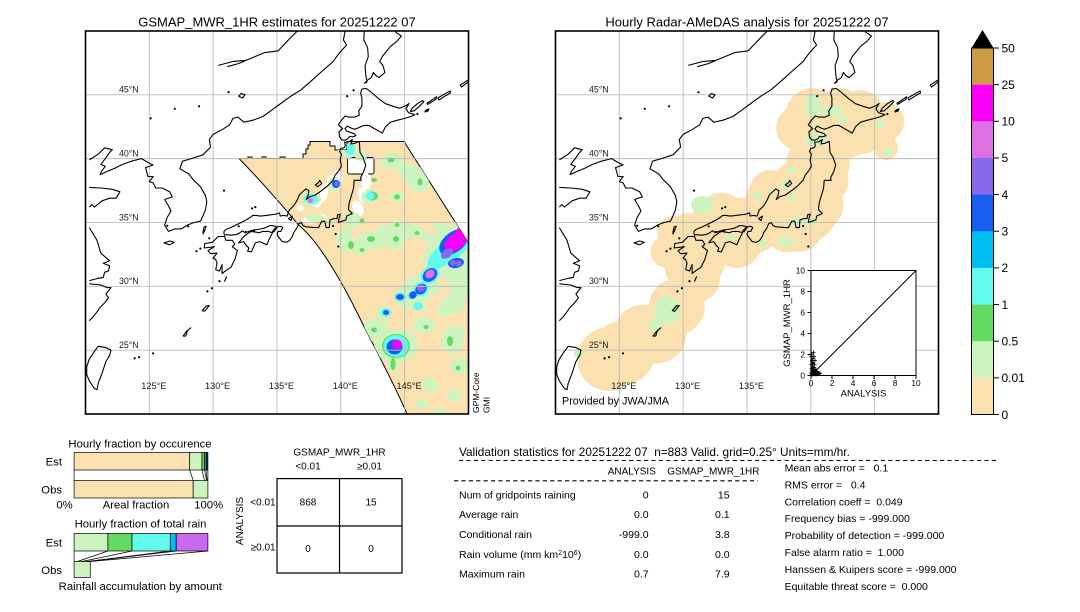  What do you see at coordinates (141, 525) in the screenshot?
I see `svg-text: Hourly fraction of total rain` at bounding box center [141, 525].